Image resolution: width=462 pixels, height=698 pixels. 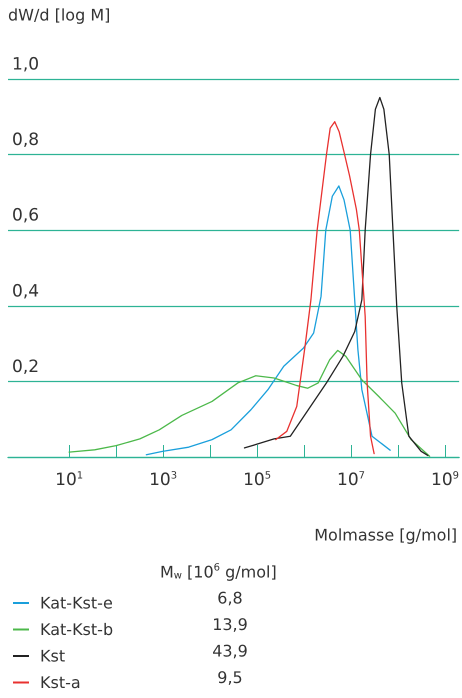 I want to click on y-tick-label: 1,0, so click(x=26, y=64).